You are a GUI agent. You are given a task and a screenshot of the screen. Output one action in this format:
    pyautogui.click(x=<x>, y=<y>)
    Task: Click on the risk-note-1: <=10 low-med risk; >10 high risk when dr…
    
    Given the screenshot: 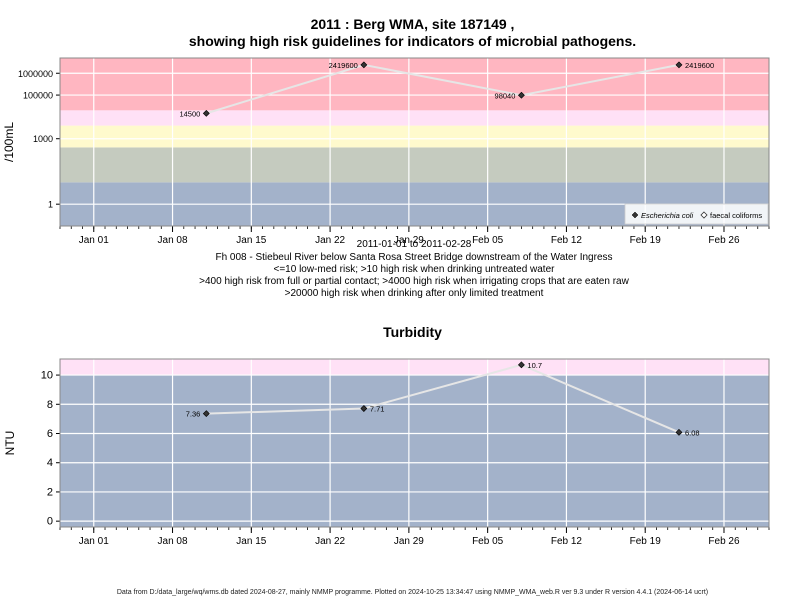 What is the action you would take?
    pyautogui.click(x=414, y=269)
    